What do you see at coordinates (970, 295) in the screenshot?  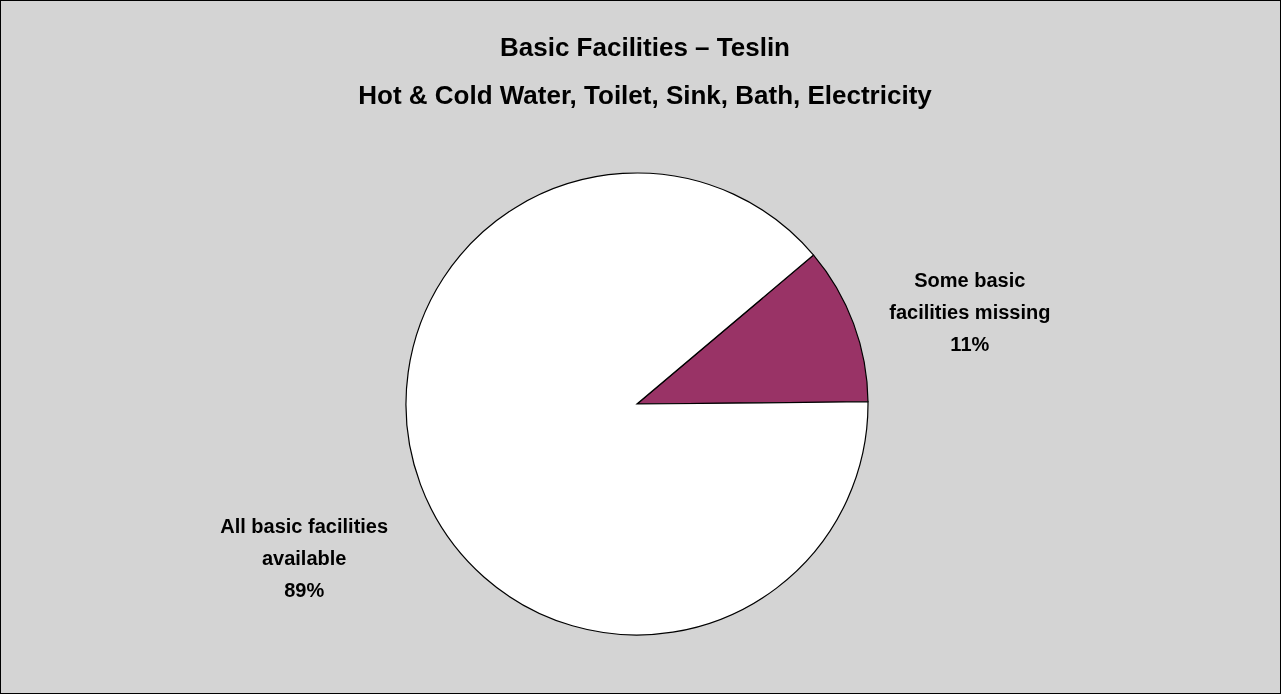 I see `slice-label: Some basic facilities missing` at bounding box center [970, 295].